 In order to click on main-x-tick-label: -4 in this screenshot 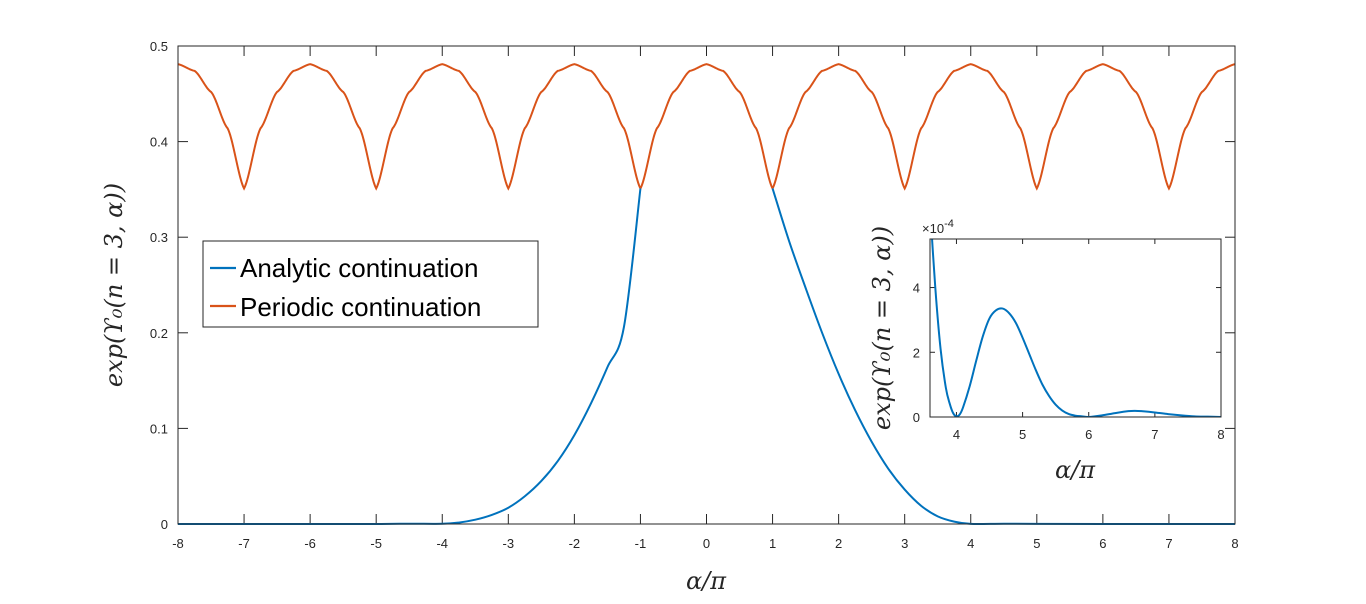, I will do `click(442, 543)`.